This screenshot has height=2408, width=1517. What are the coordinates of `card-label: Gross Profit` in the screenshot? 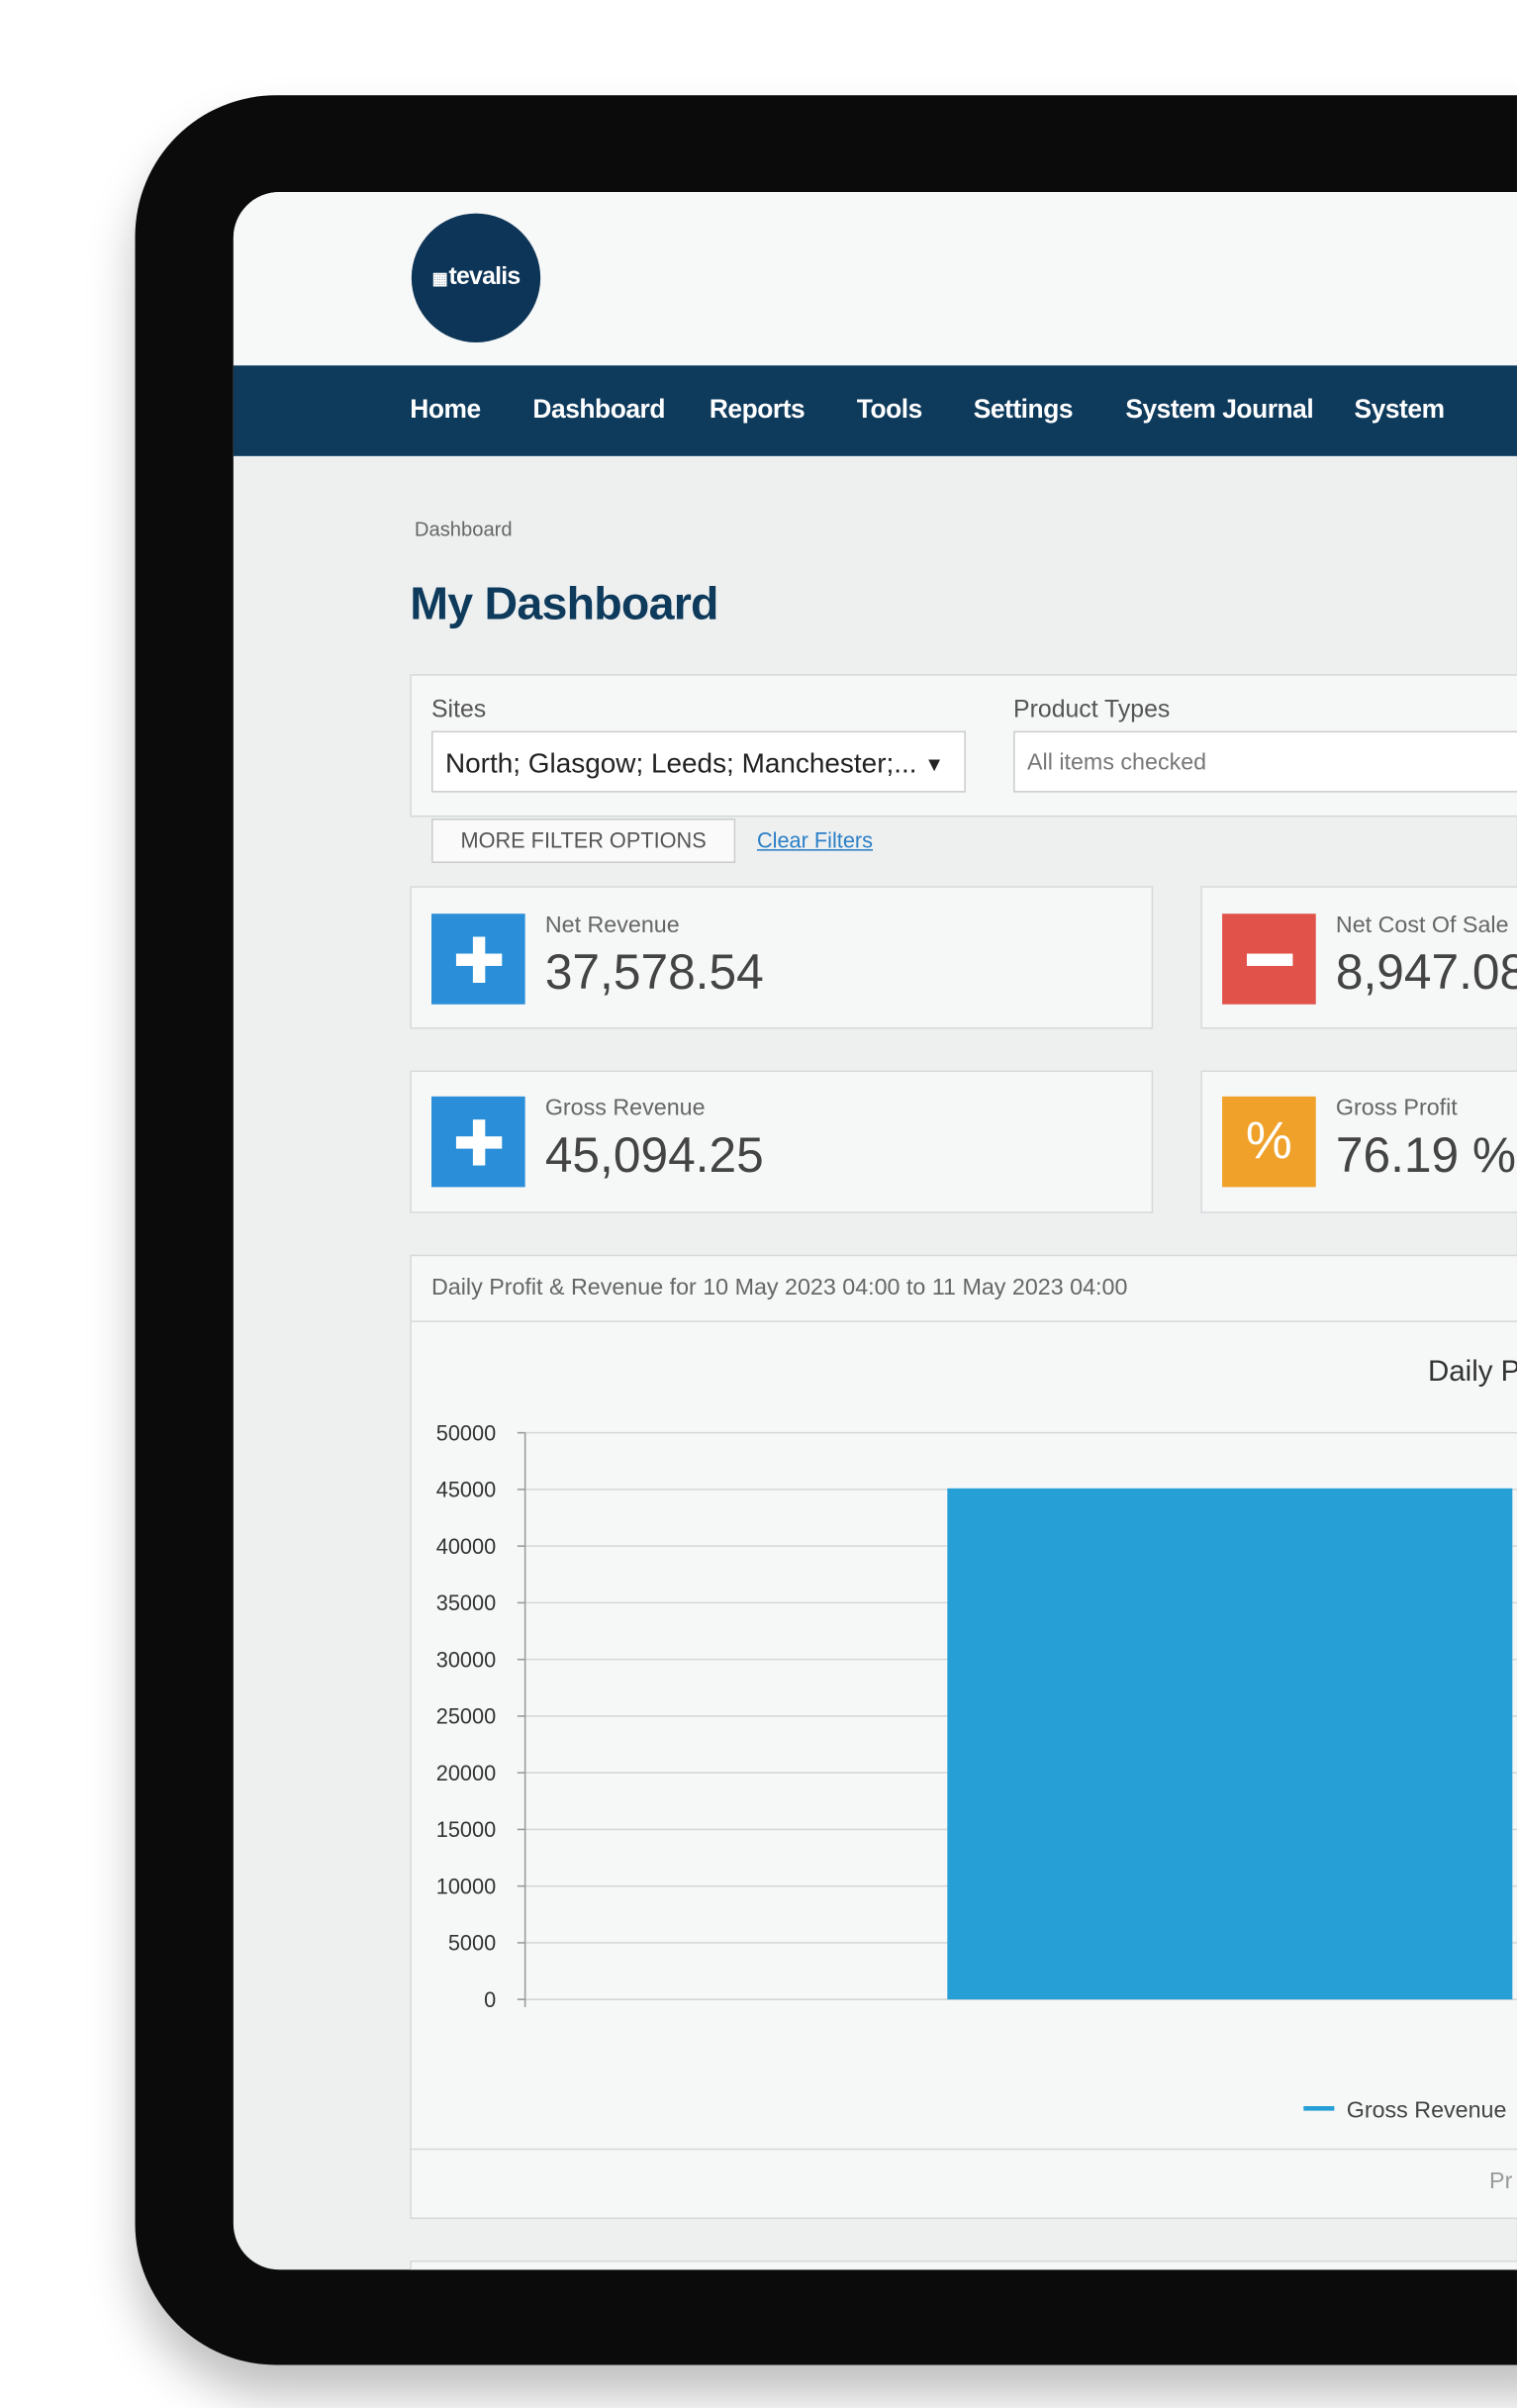 It's located at (1396, 1108).